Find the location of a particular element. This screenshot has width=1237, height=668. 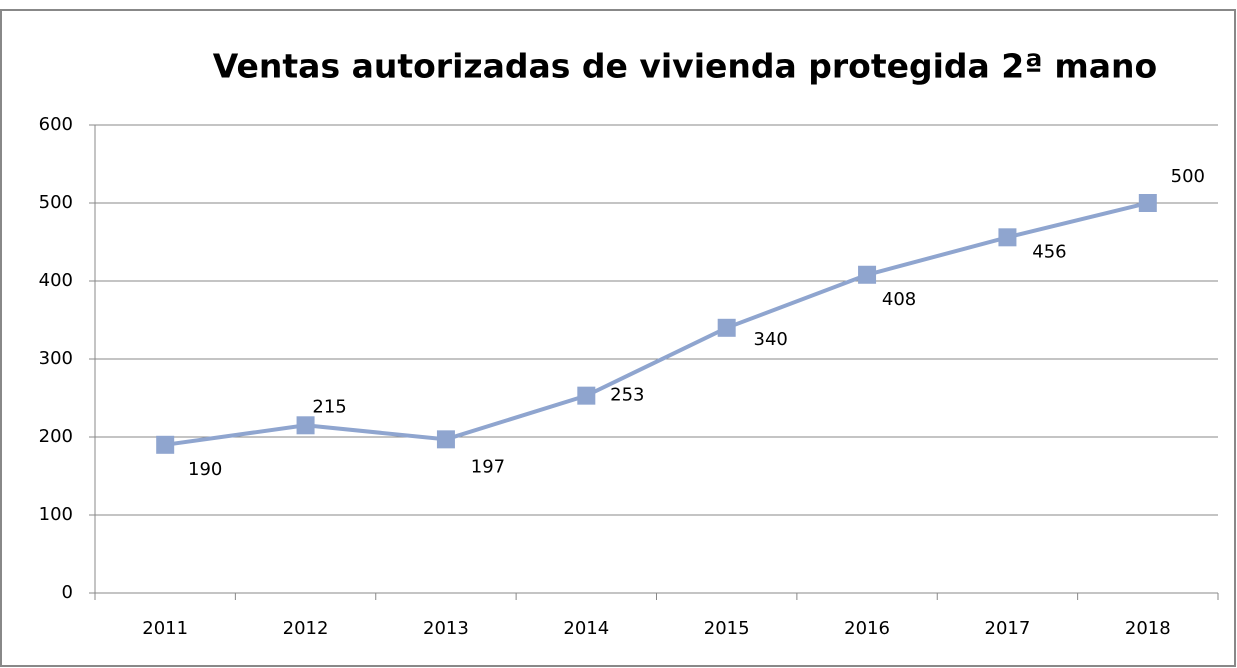

data-label: 197 is located at coordinates (488, 466).